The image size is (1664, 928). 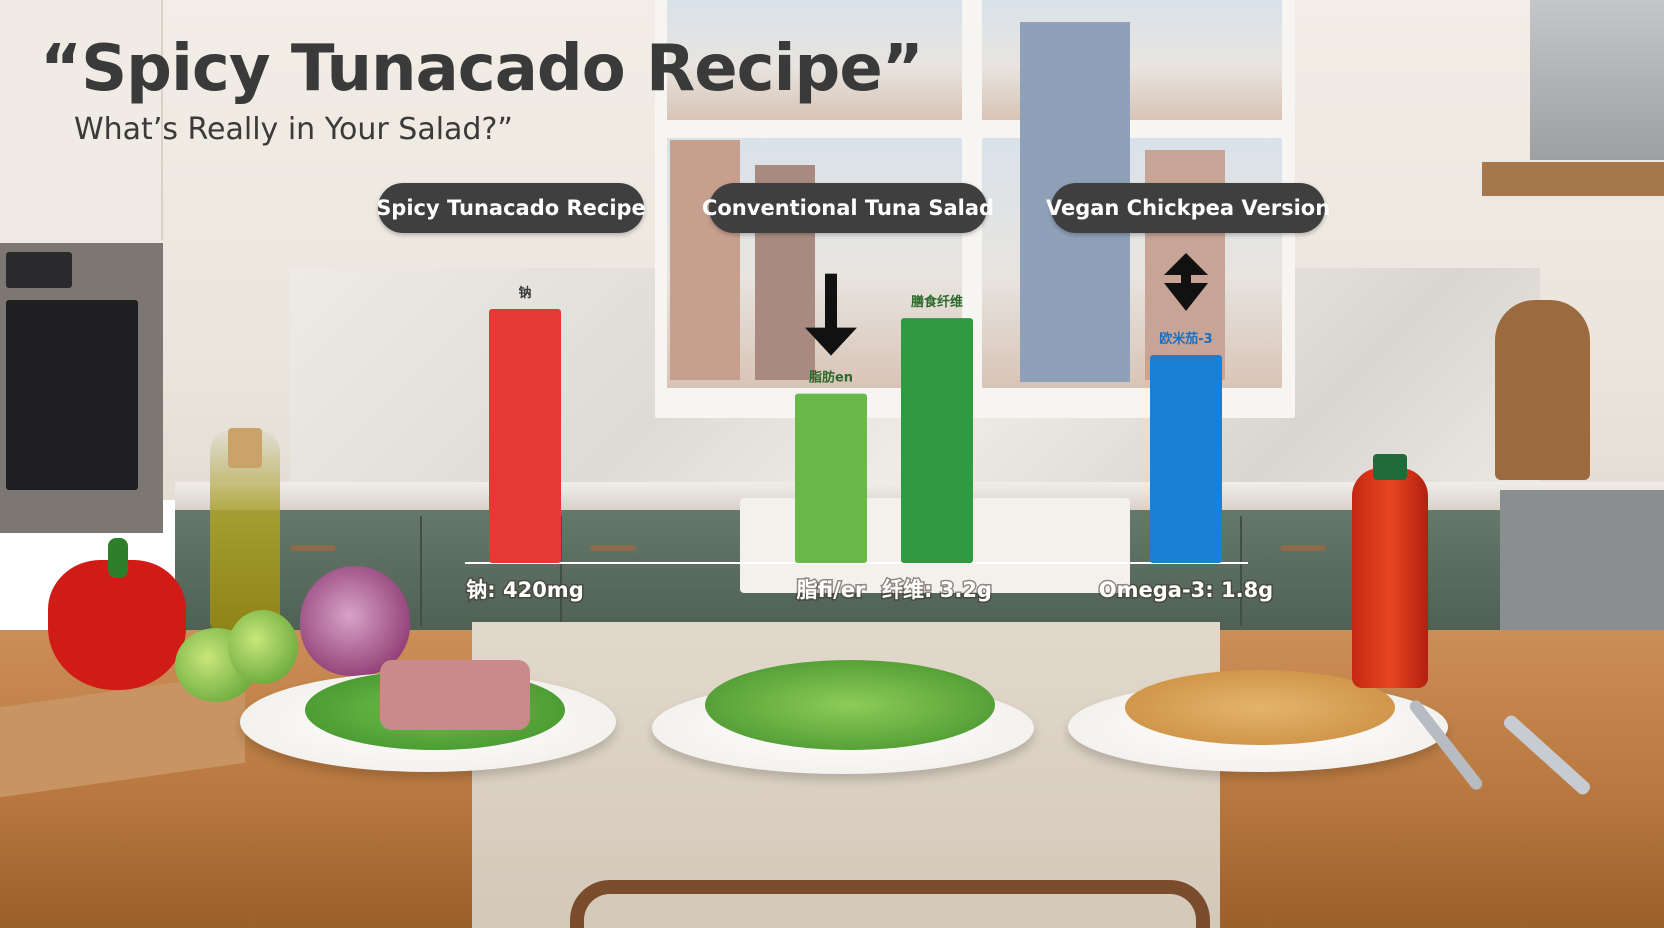 What do you see at coordinates (1390, 467) in the screenshot?
I see `hot-sauce-cap` at bounding box center [1390, 467].